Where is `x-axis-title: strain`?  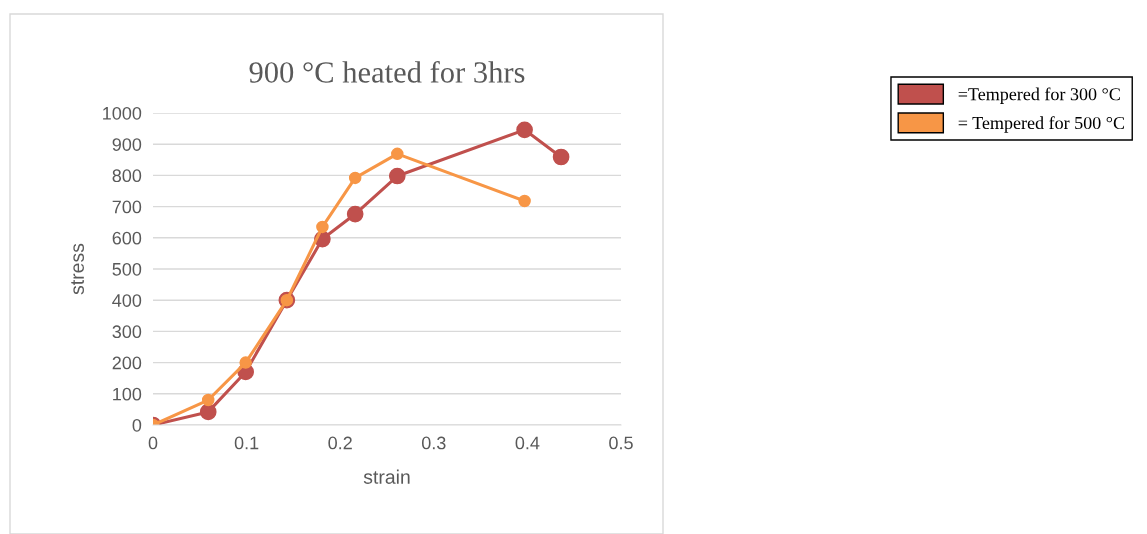
x-axis-title: strain is located at coordinates (386, 476).